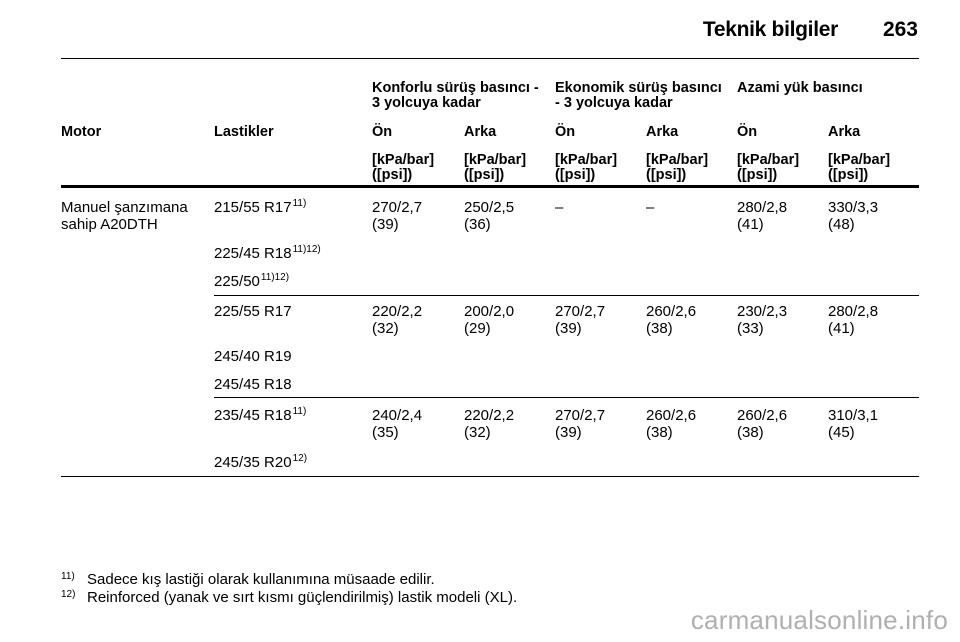  What do you see at coordinates (638, 88) in the screenshot?
I see `group-eco-line1: Ekonomik sürüş basıncı` at bounding box center [638, 88].